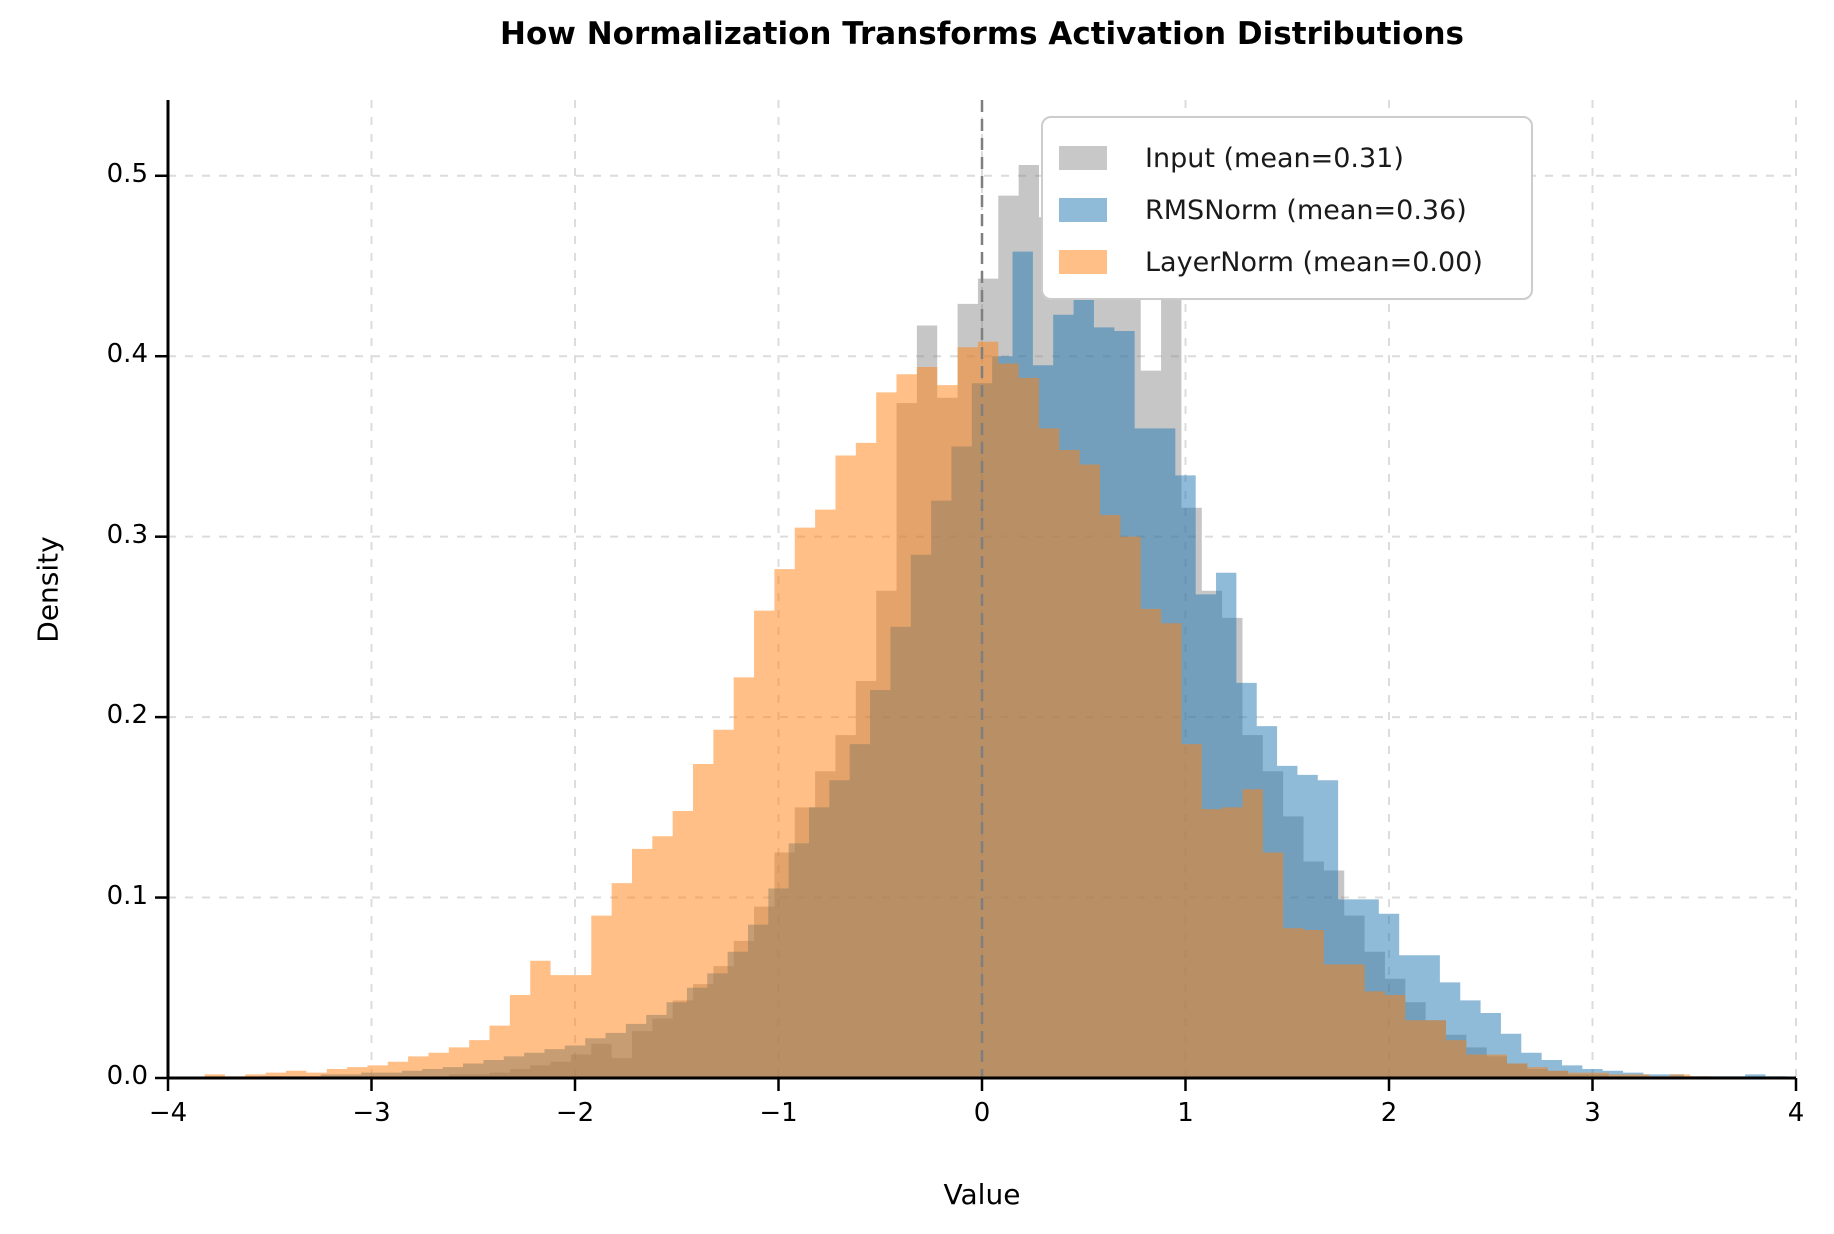  What do you see at coordinates (48, 589) in the screenshot?
I see `y-axis-label: Density` at bounding box center [48, 589].